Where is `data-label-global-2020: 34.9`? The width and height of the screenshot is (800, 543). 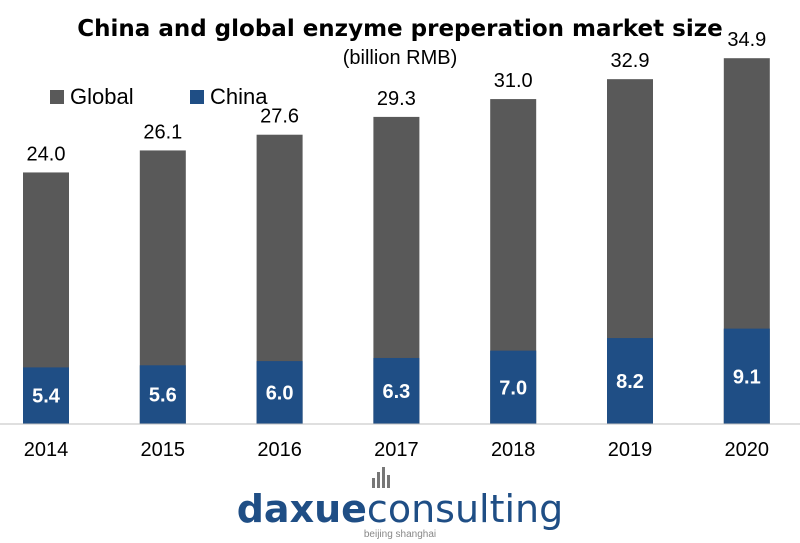
data-label-global-2020: 34.9 is located at coordinates (746, 40).